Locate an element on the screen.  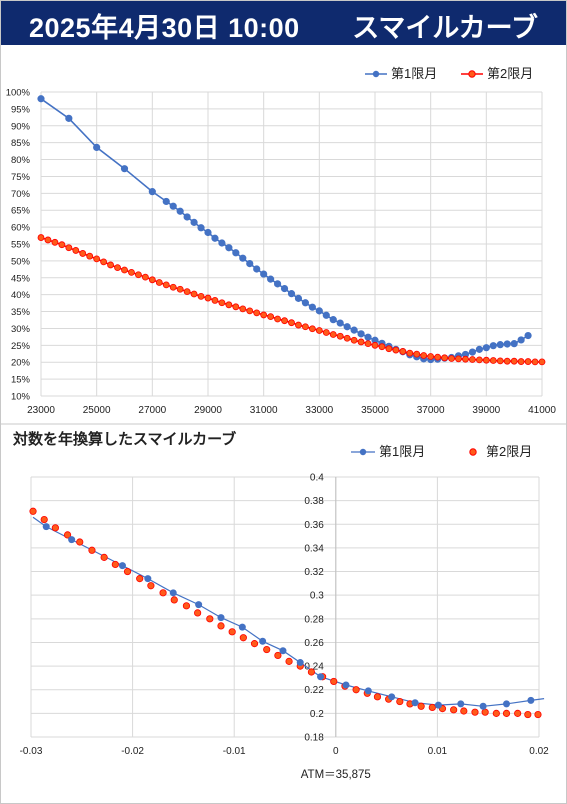
x-tick-label: -0.02 is located at coordinates (132, 751).